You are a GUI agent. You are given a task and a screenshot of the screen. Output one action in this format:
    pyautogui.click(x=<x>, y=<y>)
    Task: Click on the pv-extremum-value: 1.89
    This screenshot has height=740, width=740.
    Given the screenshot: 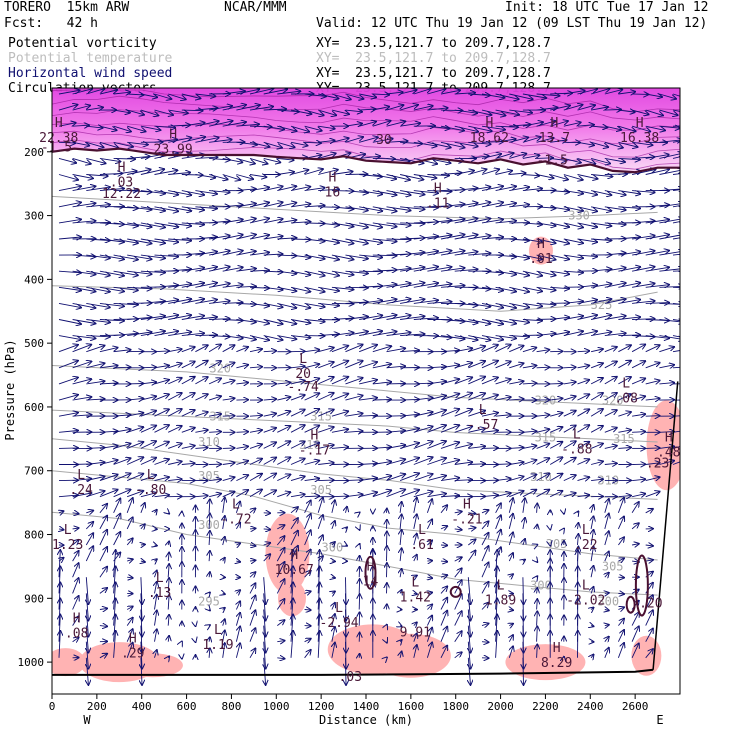 What is the action you would take?
    pyautogui.click(x=500, y=601)
    